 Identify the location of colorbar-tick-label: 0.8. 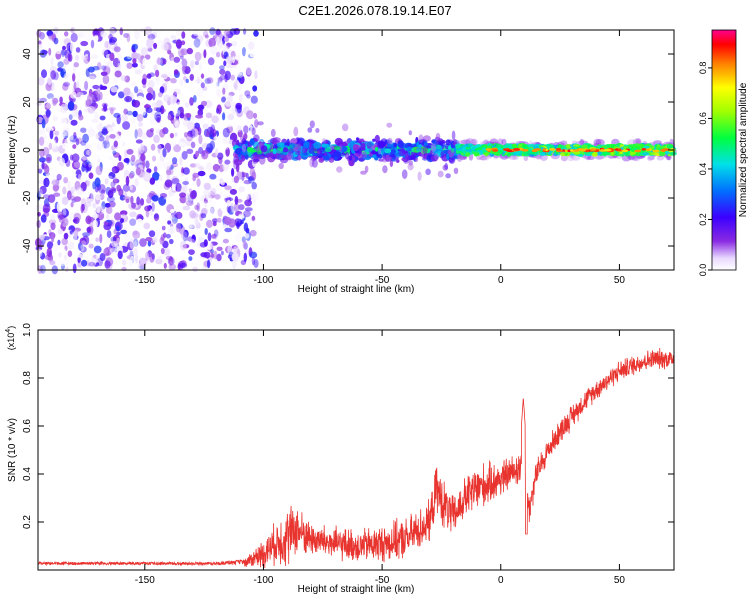
(703, 68).